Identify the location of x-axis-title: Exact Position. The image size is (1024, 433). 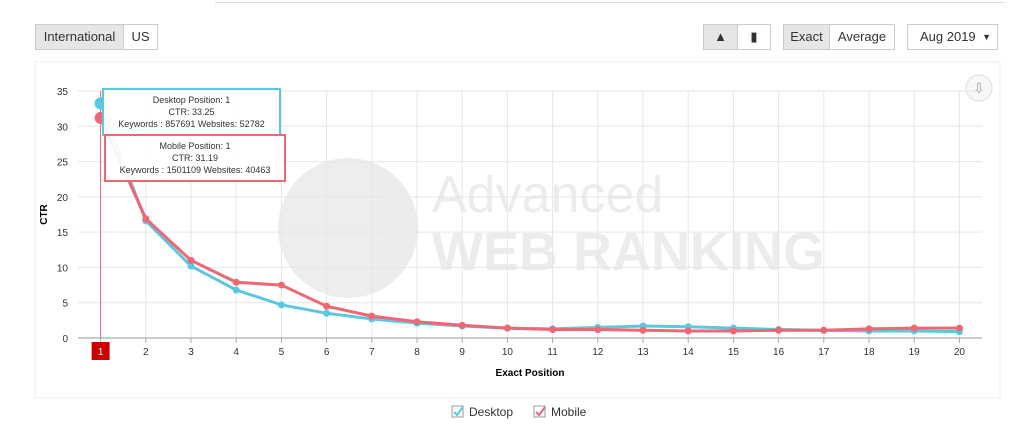
(530, 373).